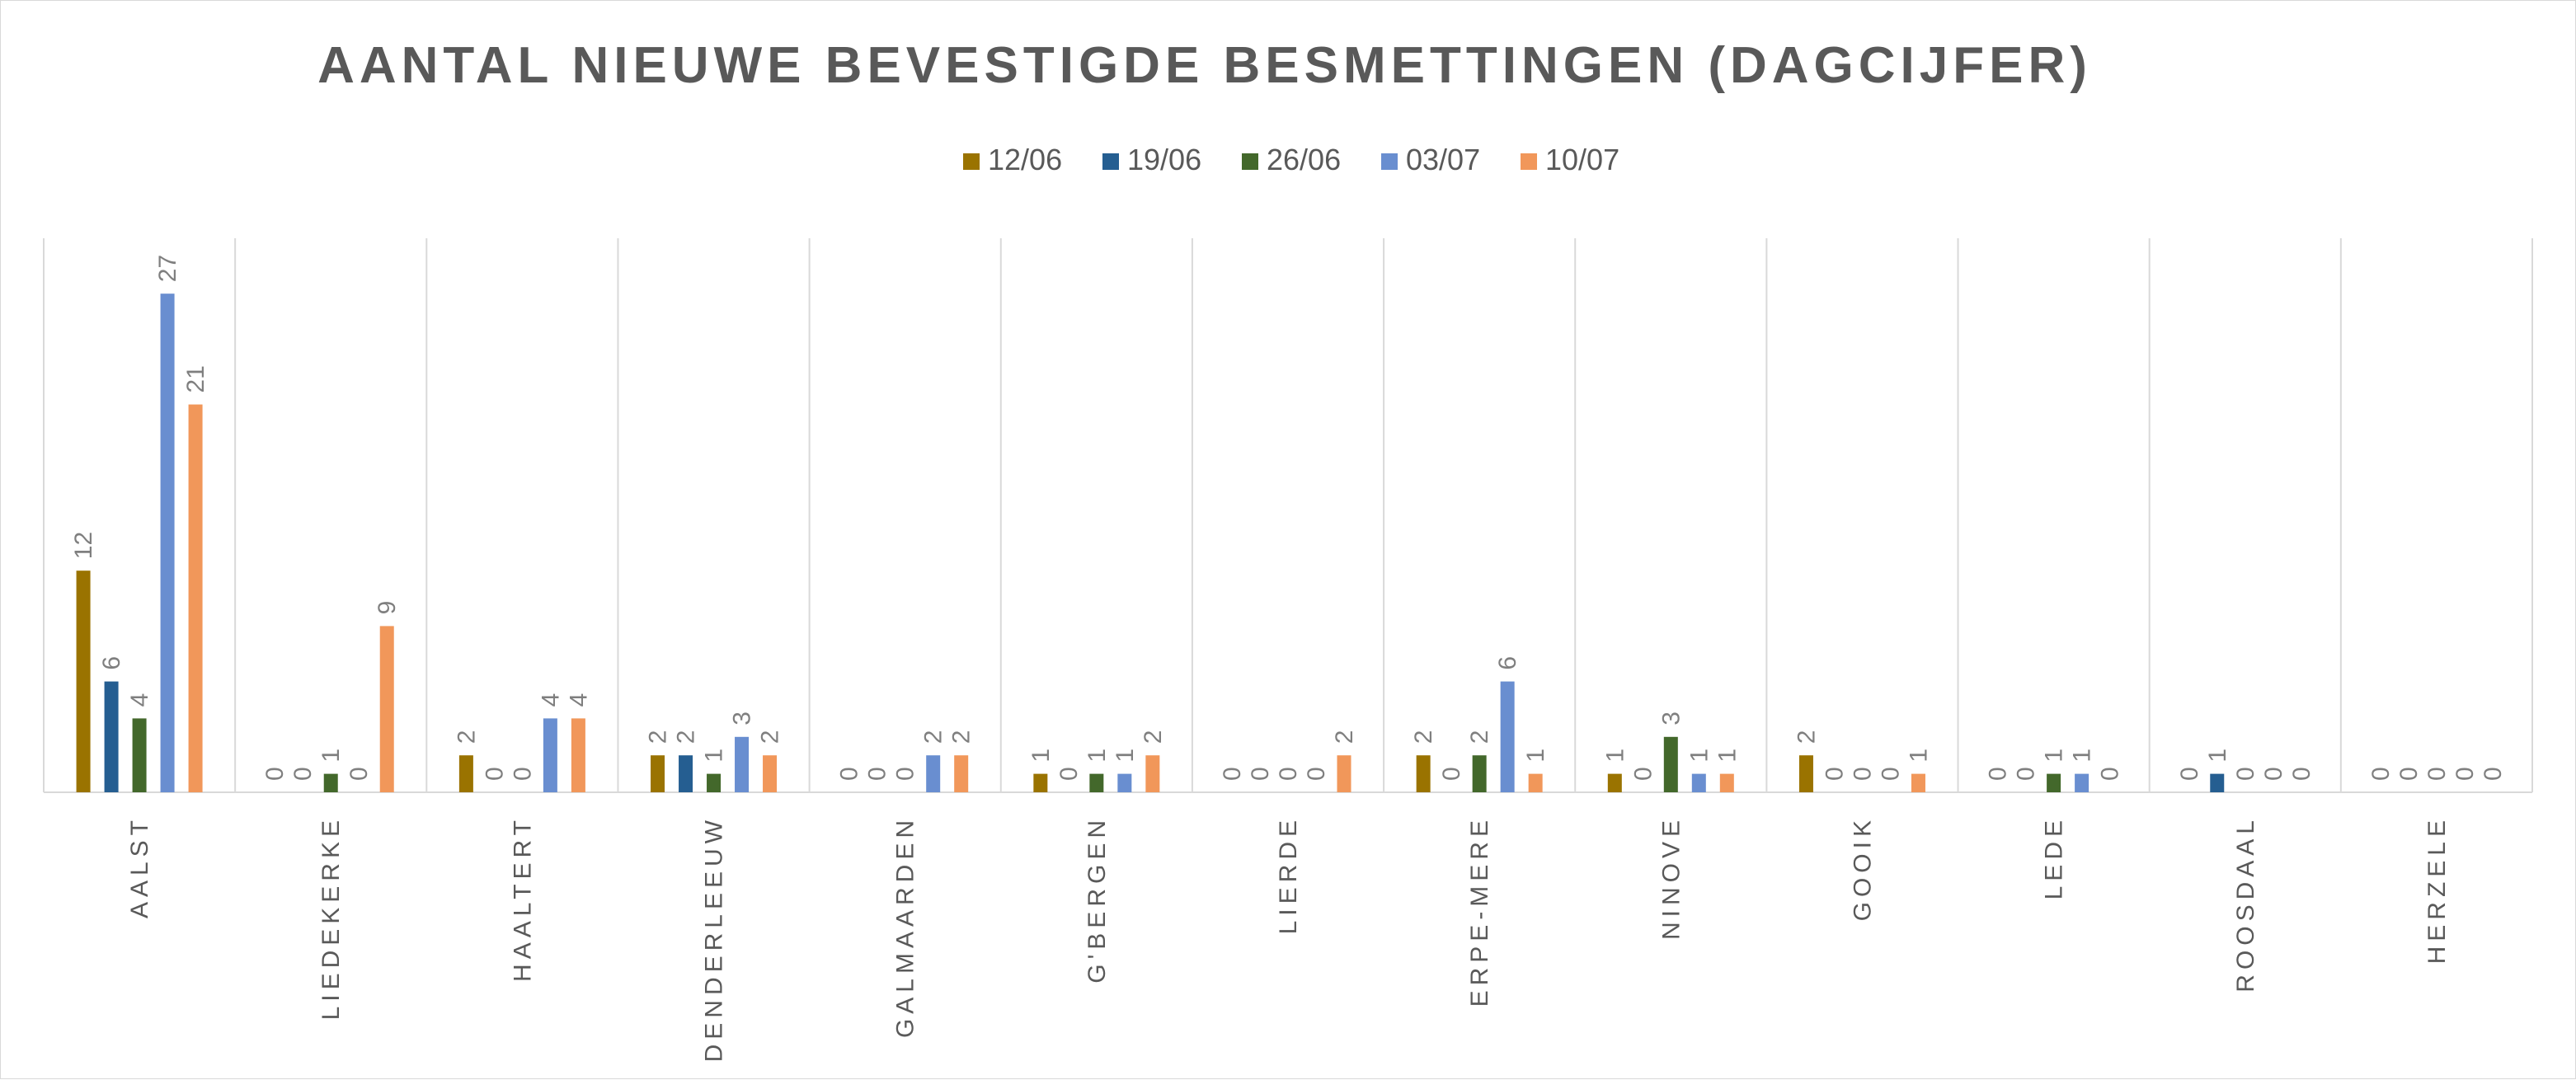 This screenshot has width=2576, height=1080. Describe the element at coordinates (195, 379) in the screenshot. I see `data-label: 21` at that location.